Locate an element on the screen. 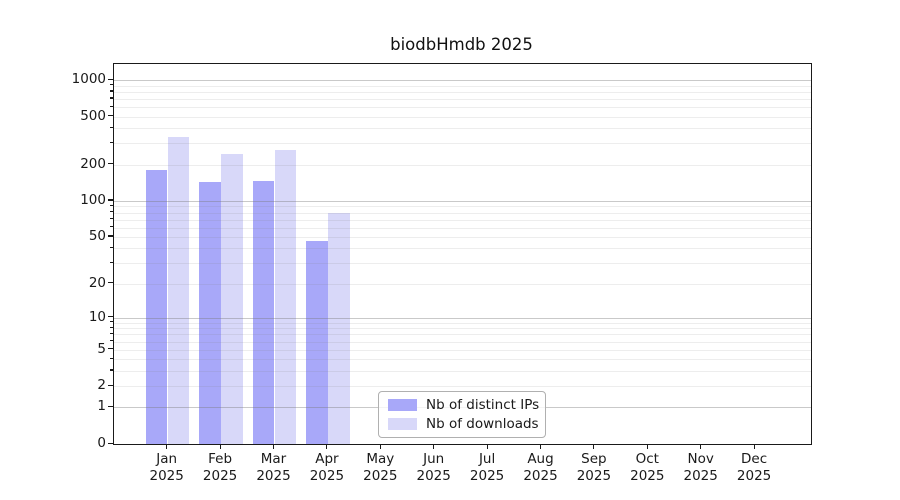 The height and width of the screenshot is (500, 900). legend-item-downloads: Nb of downloads is located at coordinates (463, 424).